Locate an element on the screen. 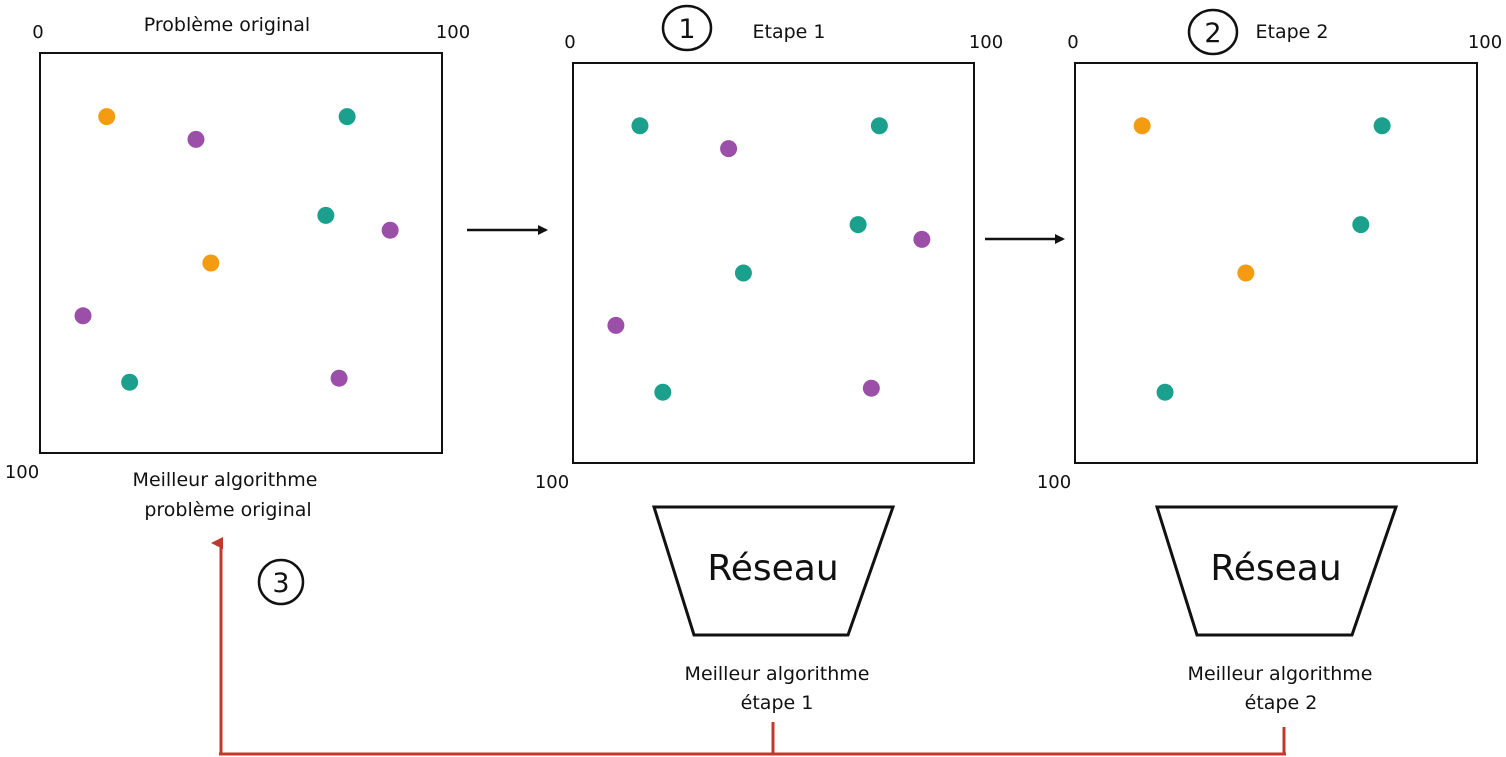 The image size is (1506, 757). step-3-number: 3 is located at coordinates (280, 583).